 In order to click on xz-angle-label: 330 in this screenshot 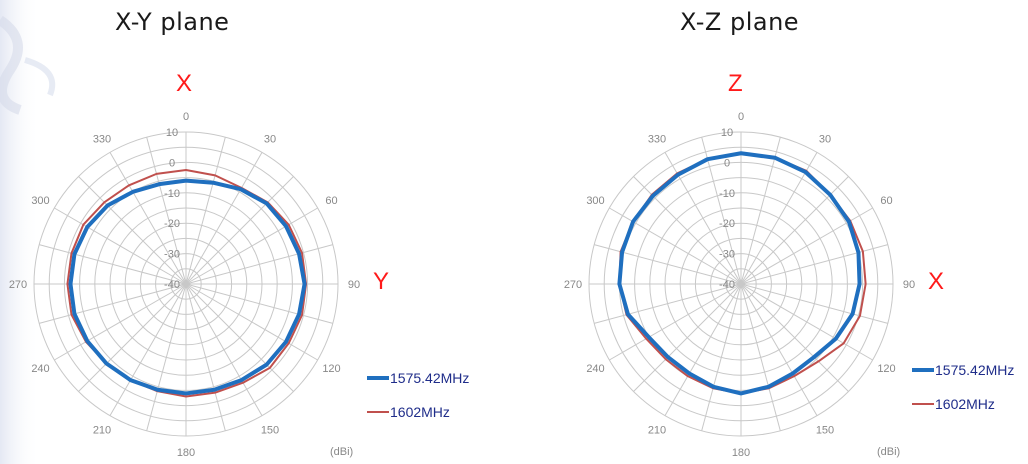, I will do `click(657, 140)`.